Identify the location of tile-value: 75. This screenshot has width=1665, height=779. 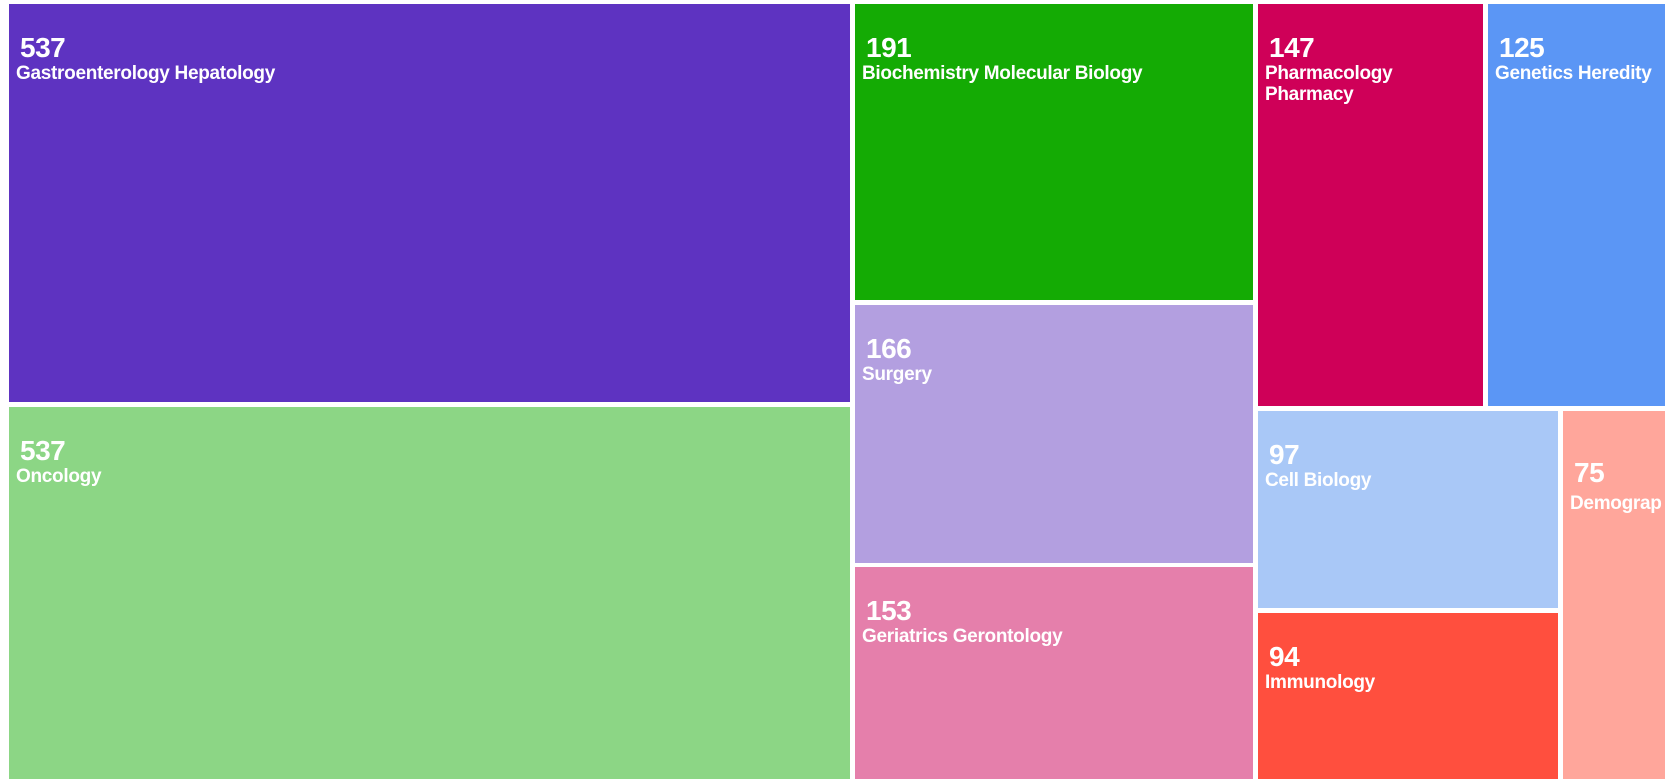
(1589, 472).